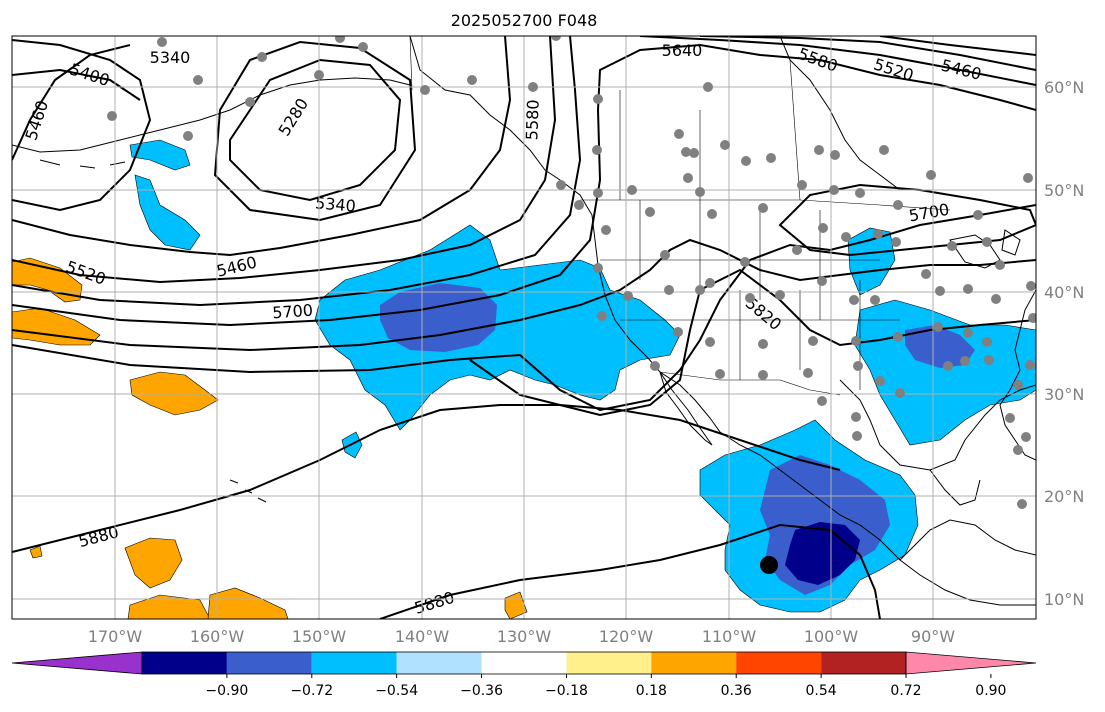  I want to click on colorbar-tick-label: −0.90, so click(226, 691).